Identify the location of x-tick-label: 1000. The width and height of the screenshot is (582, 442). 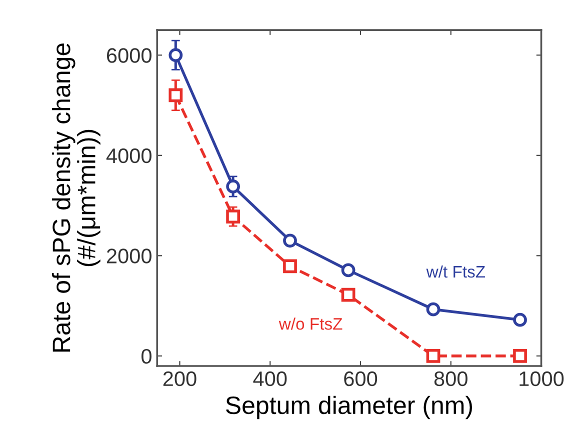
(542, 378).